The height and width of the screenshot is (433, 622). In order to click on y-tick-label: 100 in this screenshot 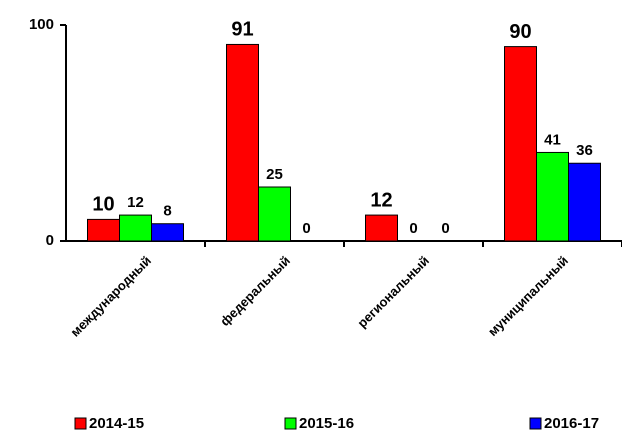, I will do `click(41, 24)`.